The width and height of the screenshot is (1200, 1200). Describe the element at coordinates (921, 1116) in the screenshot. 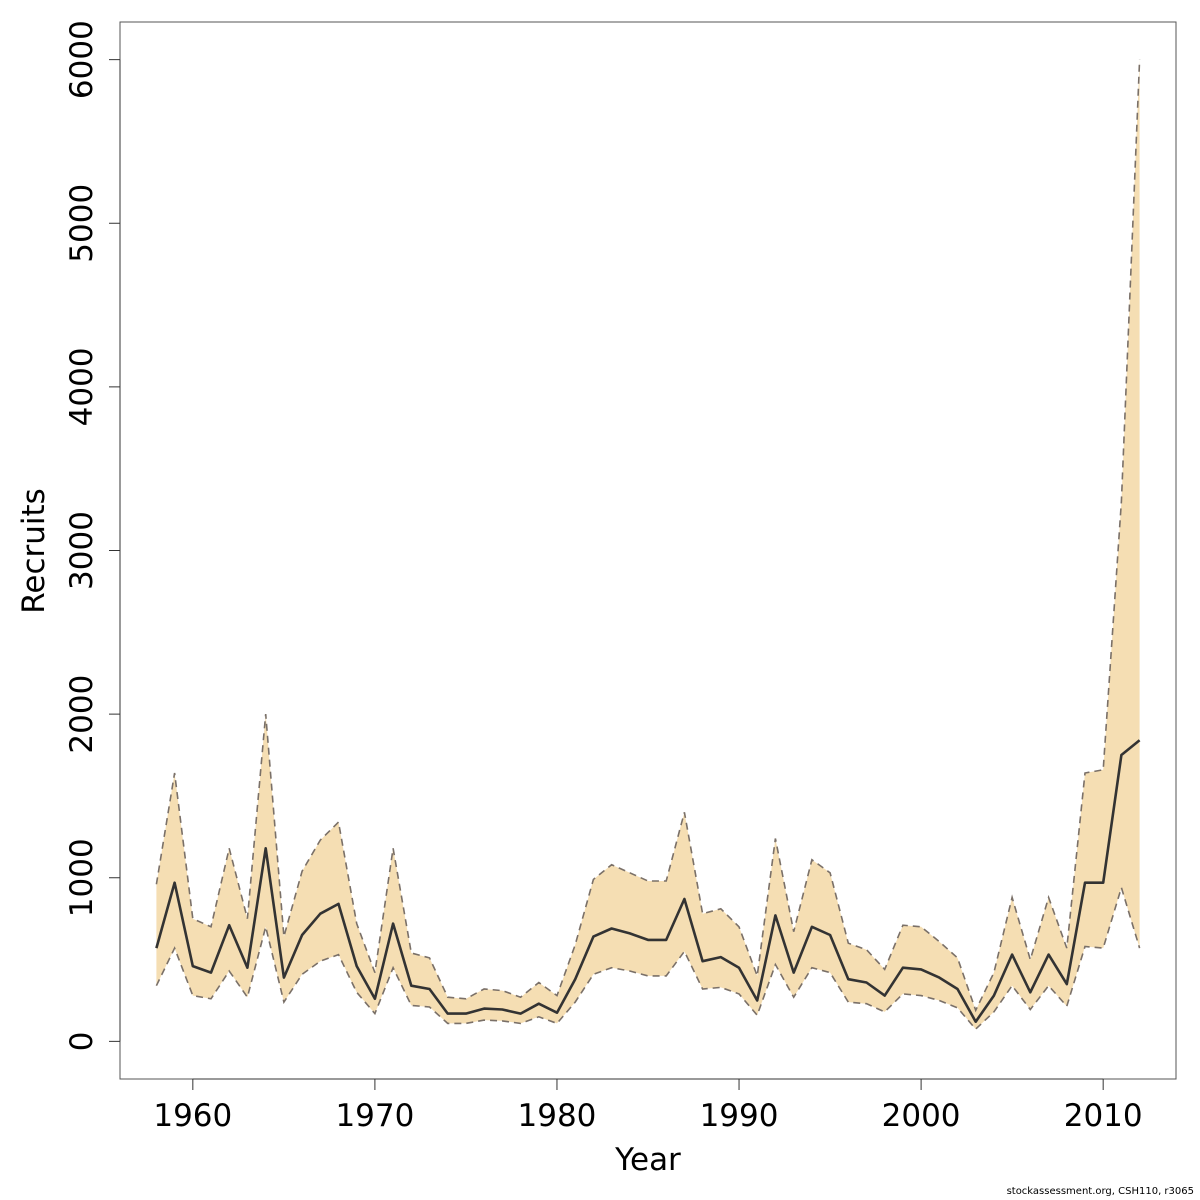

I see `x-tick-label: 2000` at that location.